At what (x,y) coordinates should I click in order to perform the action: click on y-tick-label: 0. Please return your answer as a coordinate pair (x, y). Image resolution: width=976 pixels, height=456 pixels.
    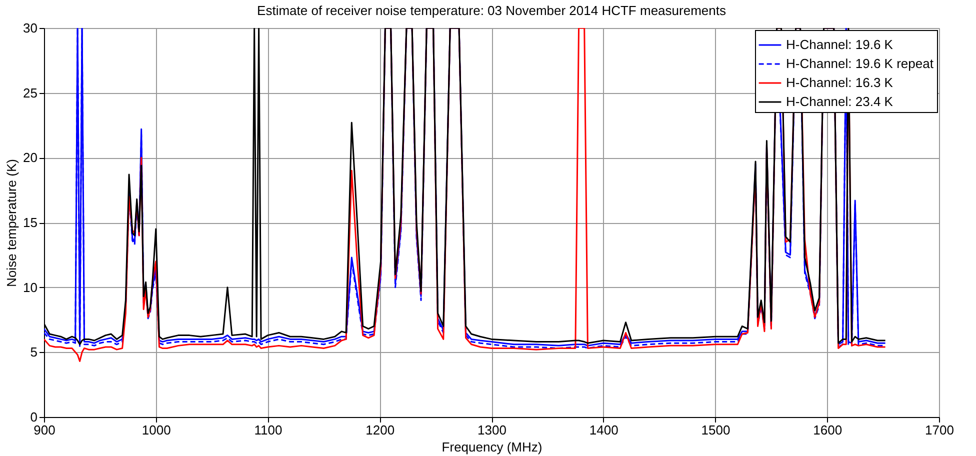
    Looking at the image, I should click on (34, 417).